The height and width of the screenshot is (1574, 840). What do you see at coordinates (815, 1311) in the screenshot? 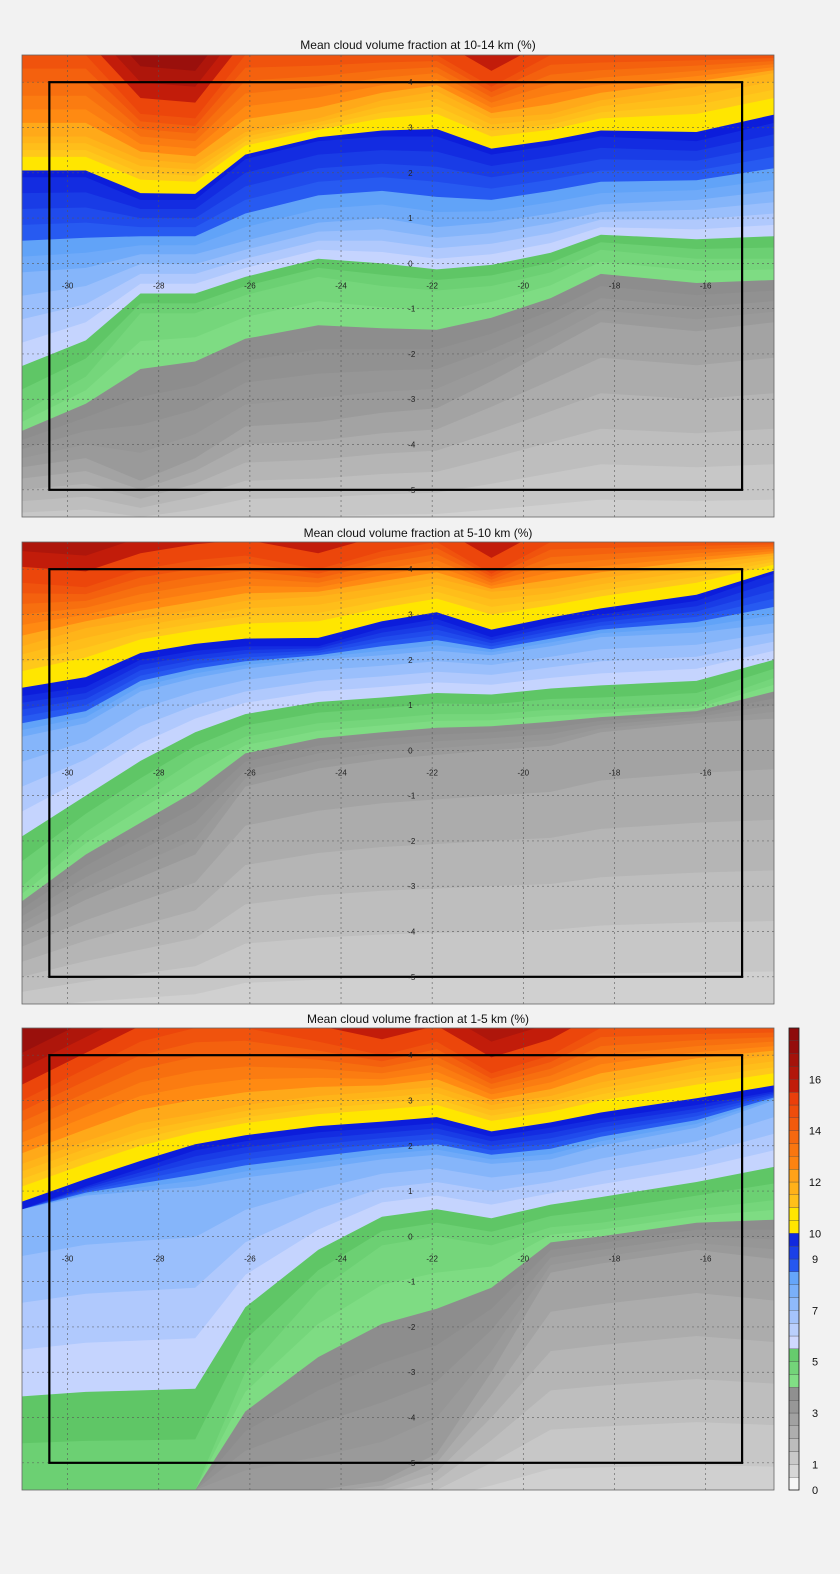
I see `colorbar-tick-label: 7` at bounding box center [815, 1311].